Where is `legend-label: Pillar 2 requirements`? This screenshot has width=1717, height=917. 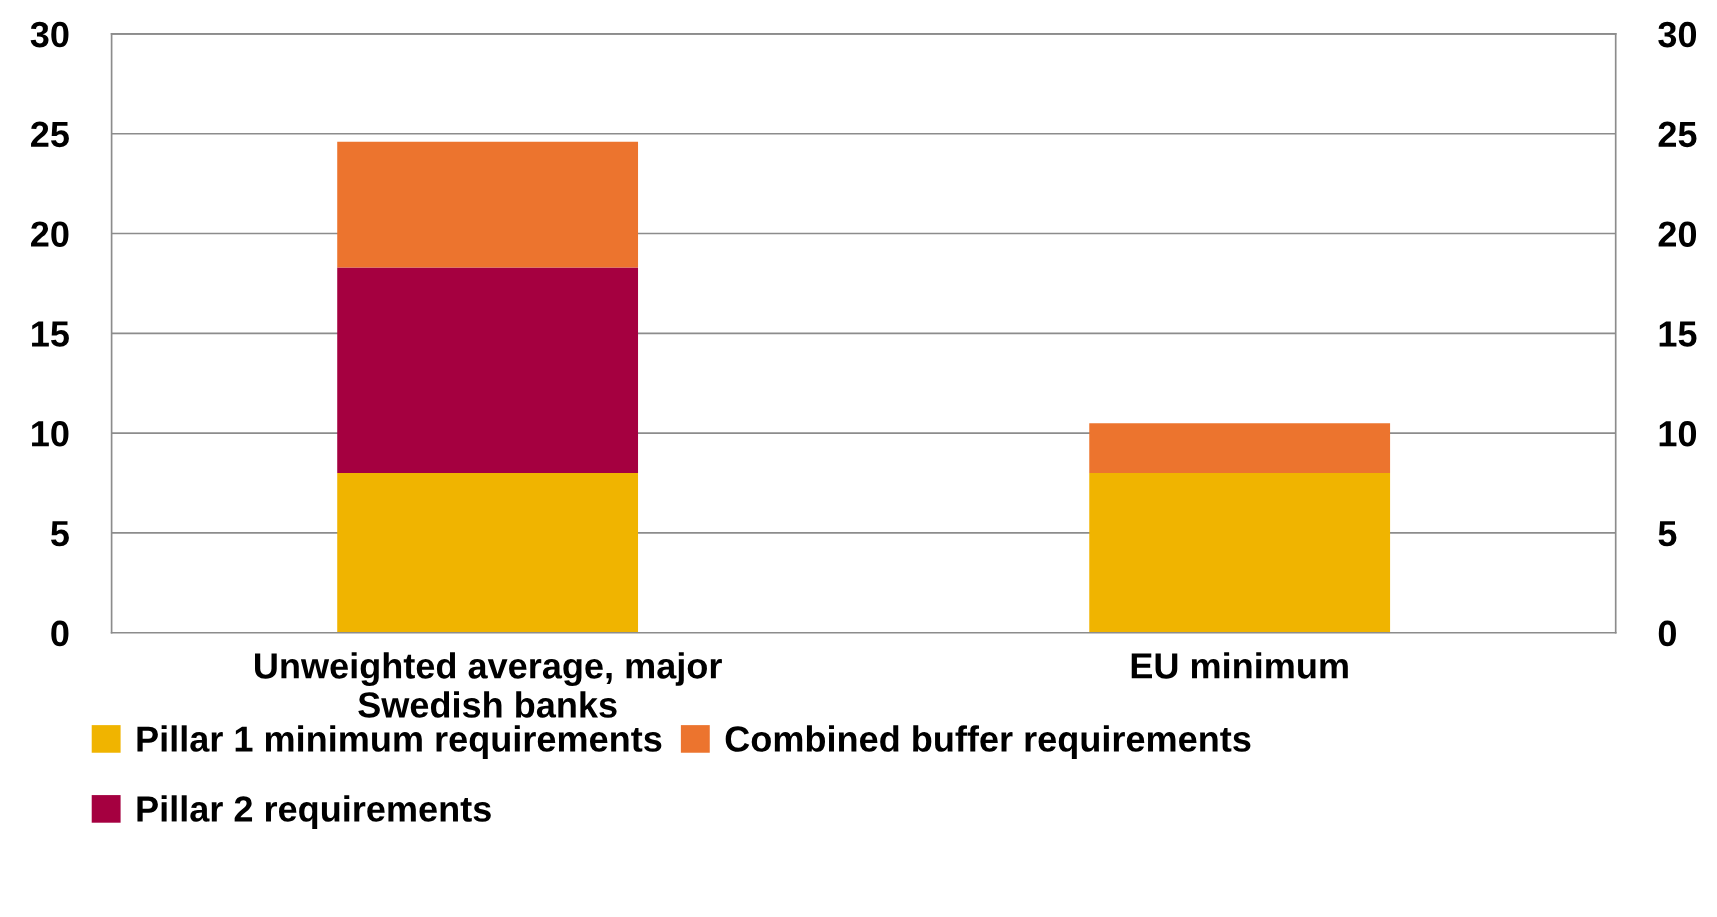
legend-label: Pillar 2 requirements is located at coordinates (314, 812).